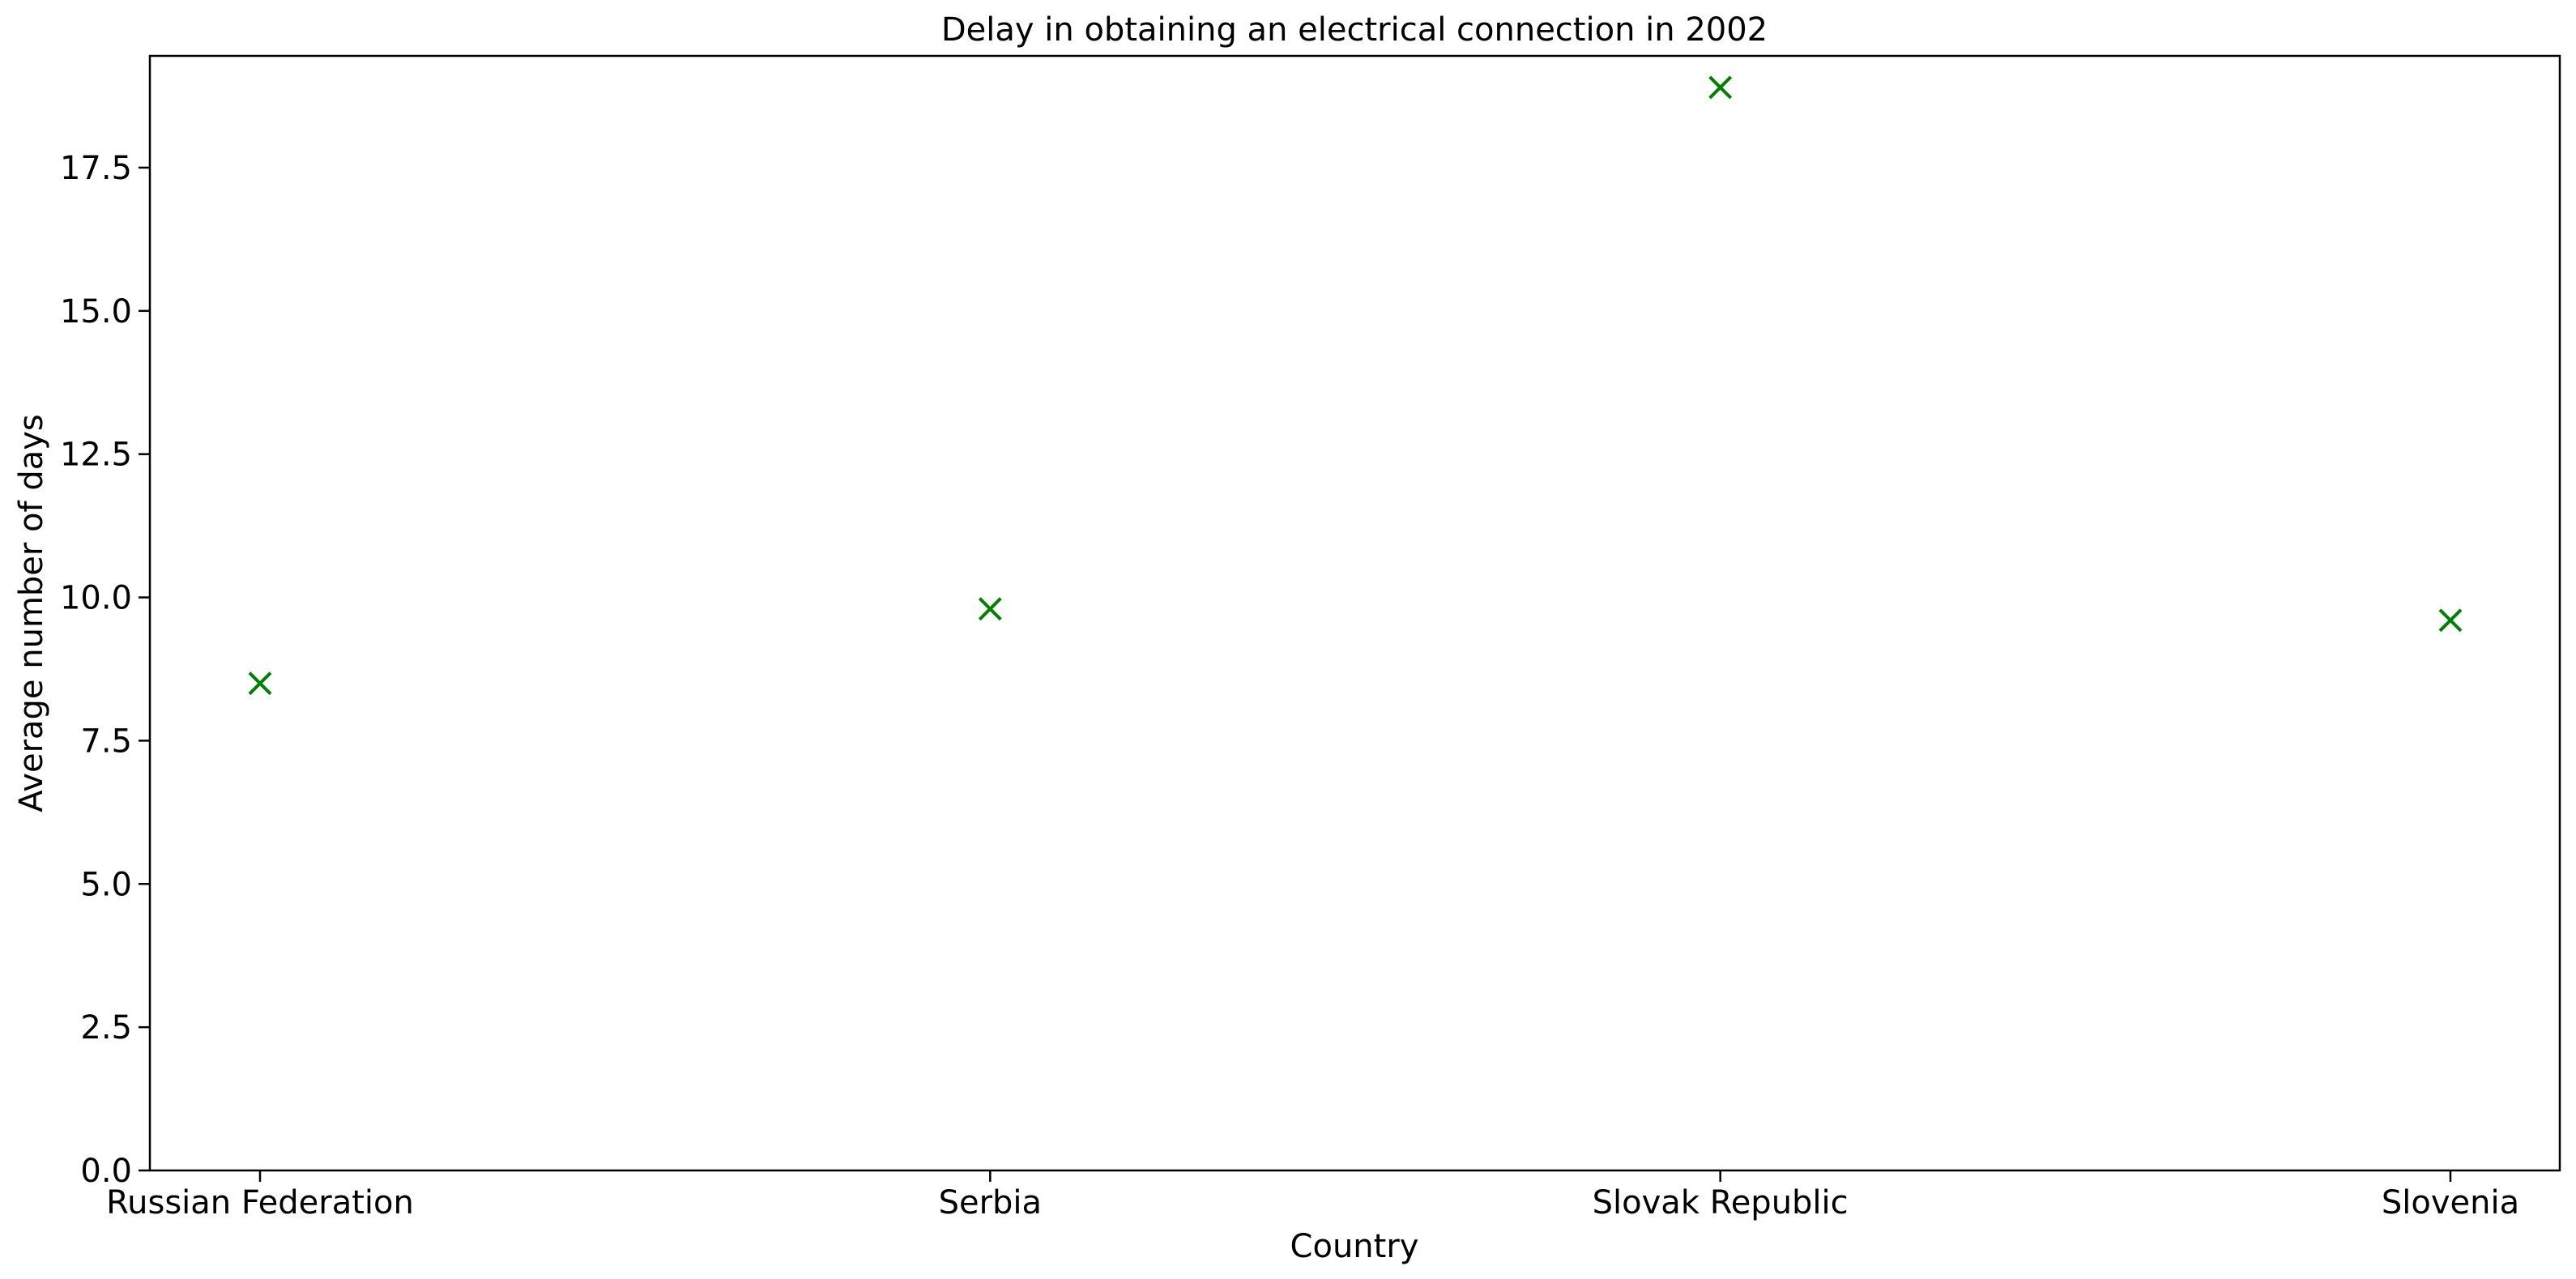 This screenshot has height=1279, width=2576. What do you see at coordinates (106, 1171) in the screenshot?
I see `y-tick-label: 0.0` at bounding box center [106, 1171].